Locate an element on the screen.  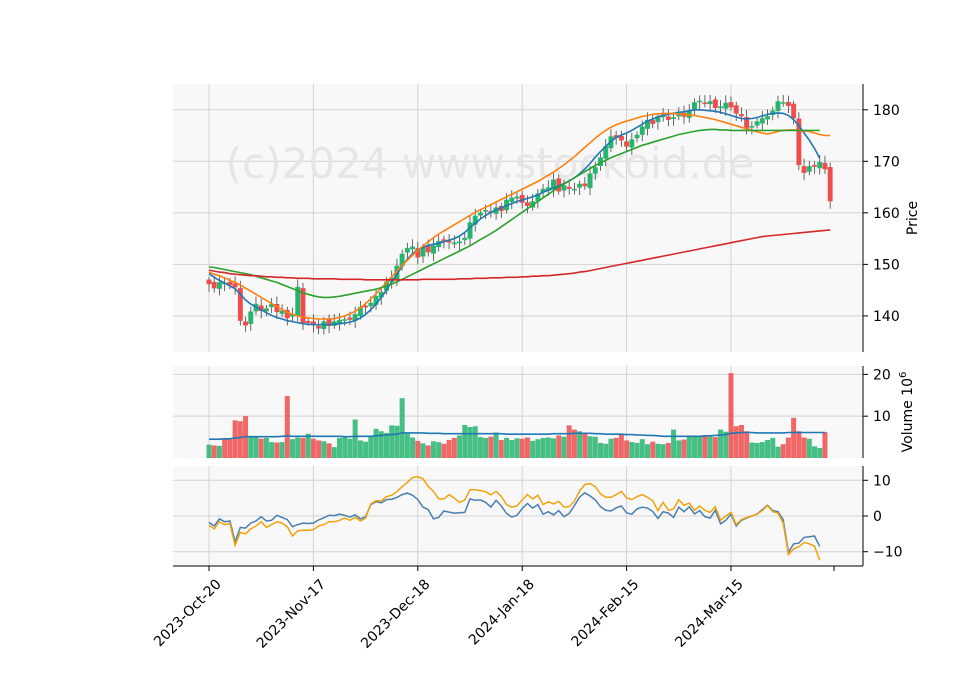
price-axis-label: Price is located at coordinates (913, 218).